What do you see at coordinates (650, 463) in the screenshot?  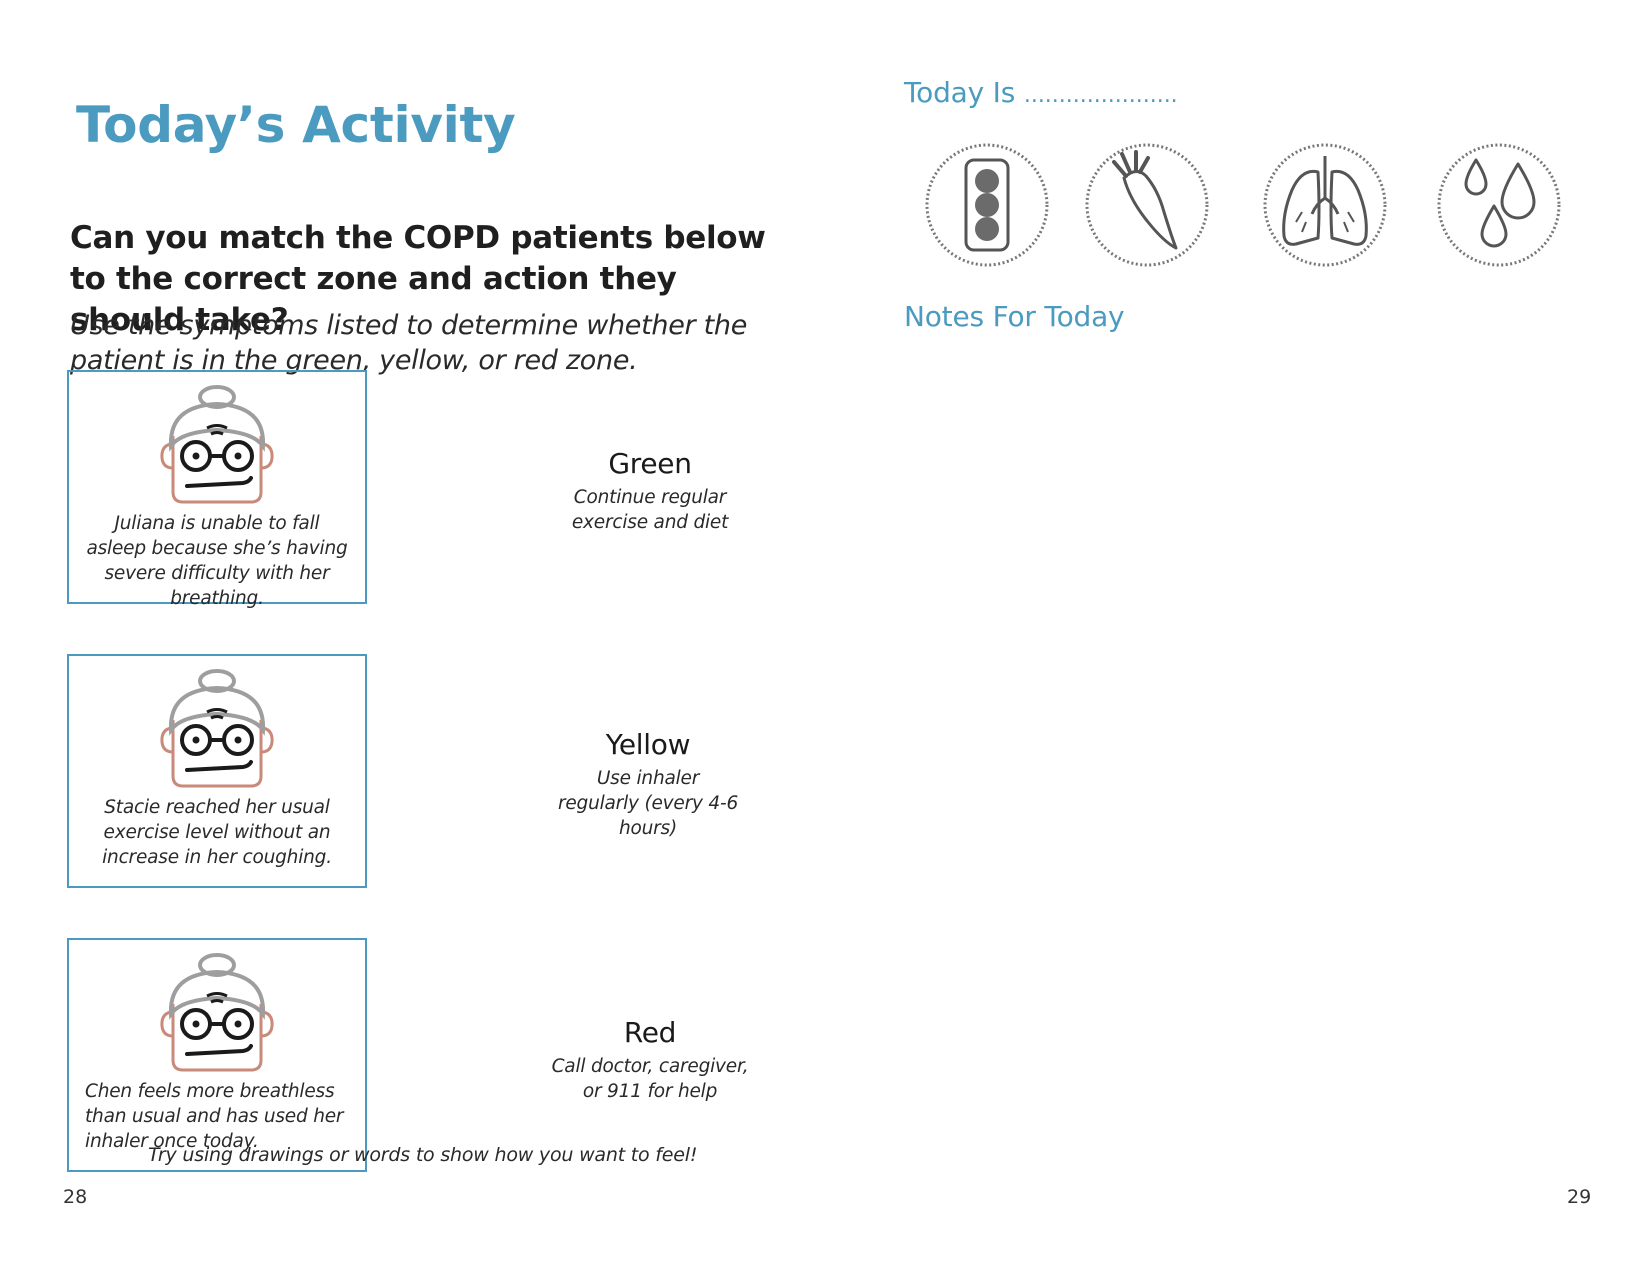 I see `zone-name: Green` at bounding box center [650, 463].